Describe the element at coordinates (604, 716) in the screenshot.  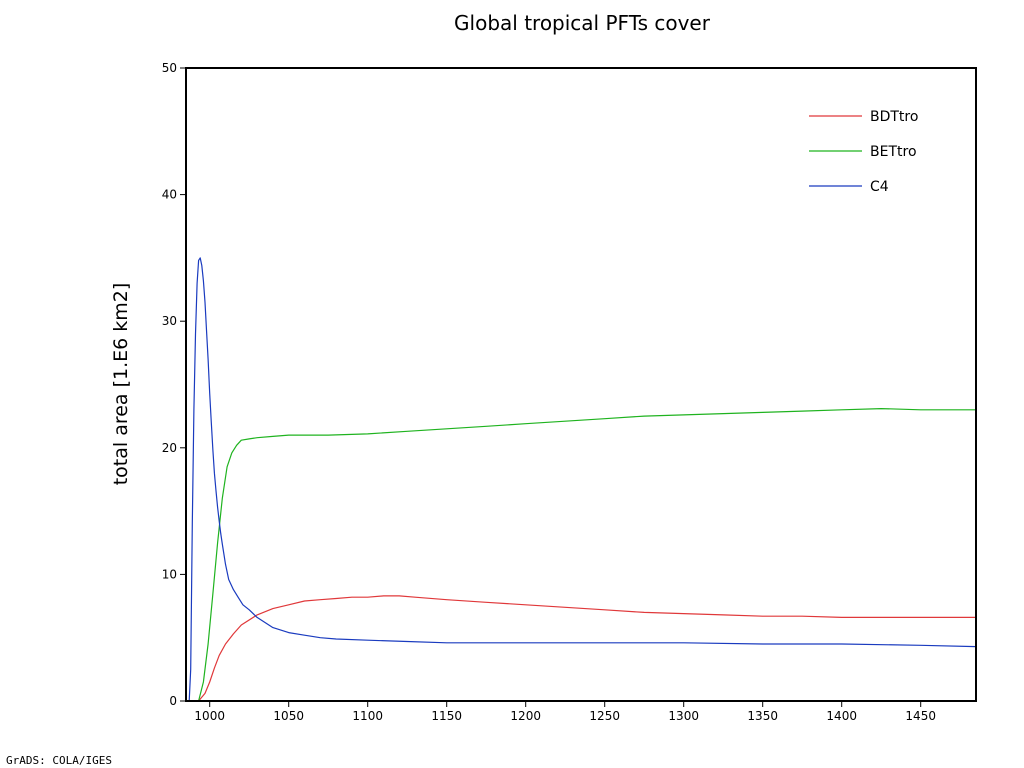
I see `x-tick-label: 1250` at that location.